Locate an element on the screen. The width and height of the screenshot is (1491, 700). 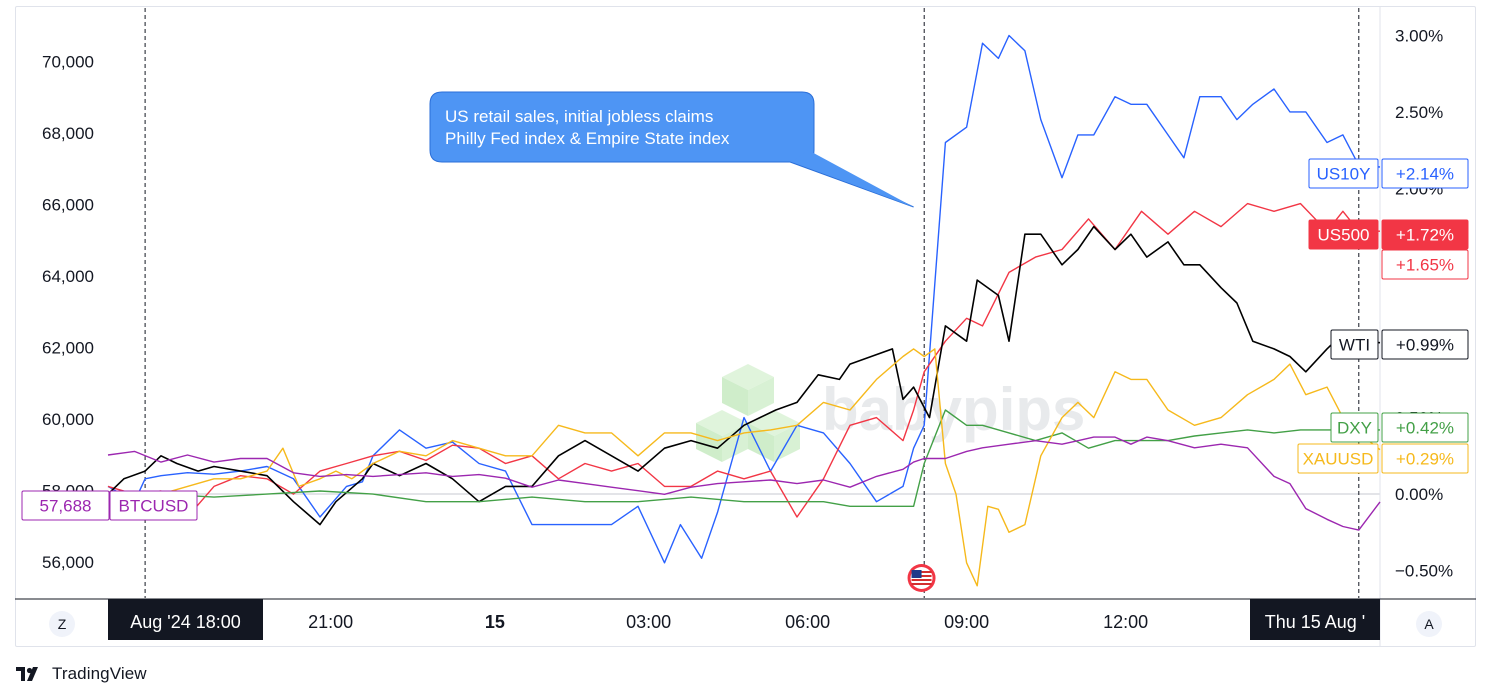
svg-text: XAUUSD is located at coordinates (1338, 459).